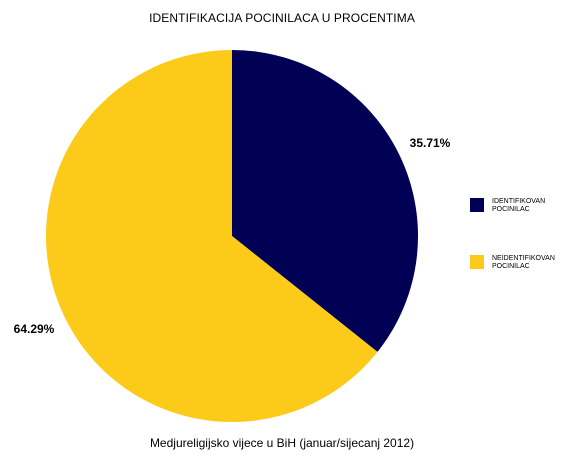 The height and width of the screenshot is (458, 564). What do you see at coordinates (430, 143) in the screenshot?
I see `slice-value-label: 35.71%` at bounding box center [430, 143].